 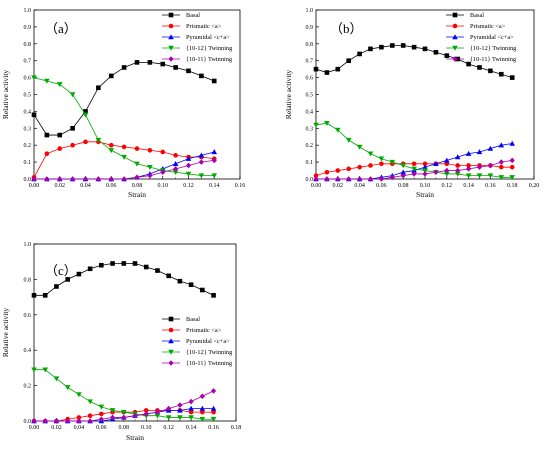 What do you see at coordinates (28, 28) in the screenshot?
I see `y-tick-label: 0.9` at bounding box center [28, 28].